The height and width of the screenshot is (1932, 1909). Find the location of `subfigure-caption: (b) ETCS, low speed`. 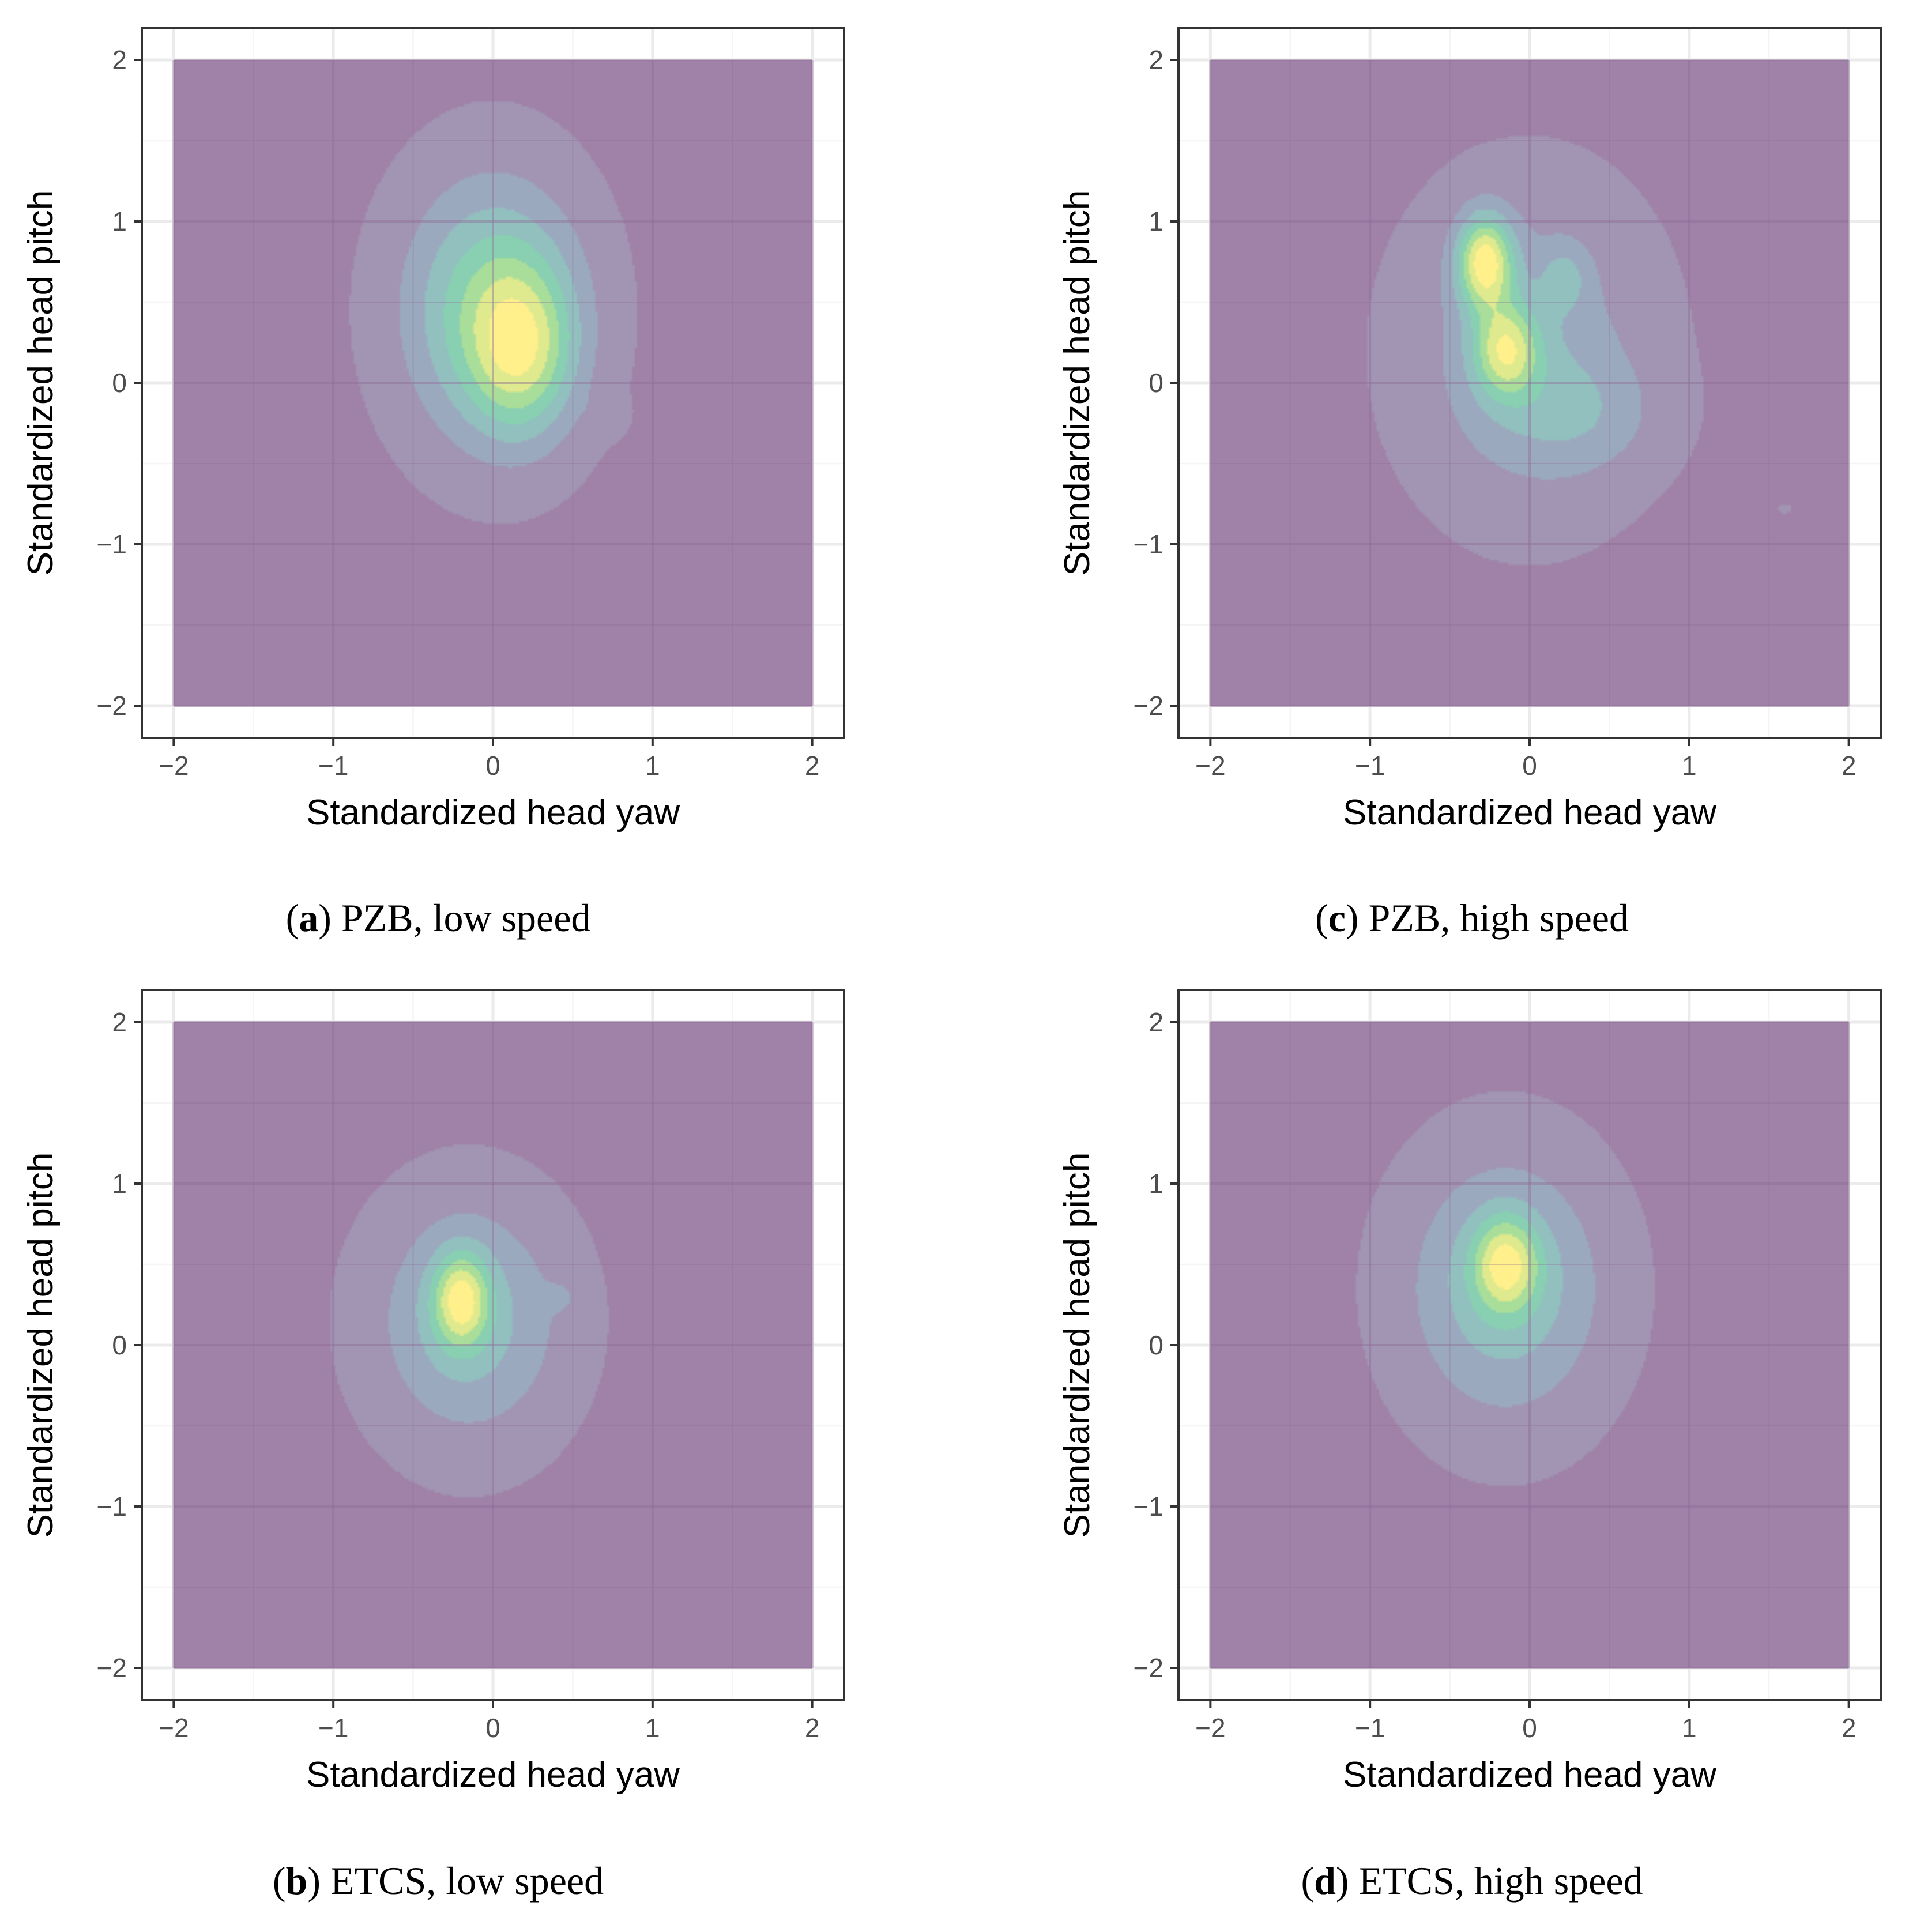

subfigure-caption: (b) ETCS, low speed is located at coordinates (439, 1881).